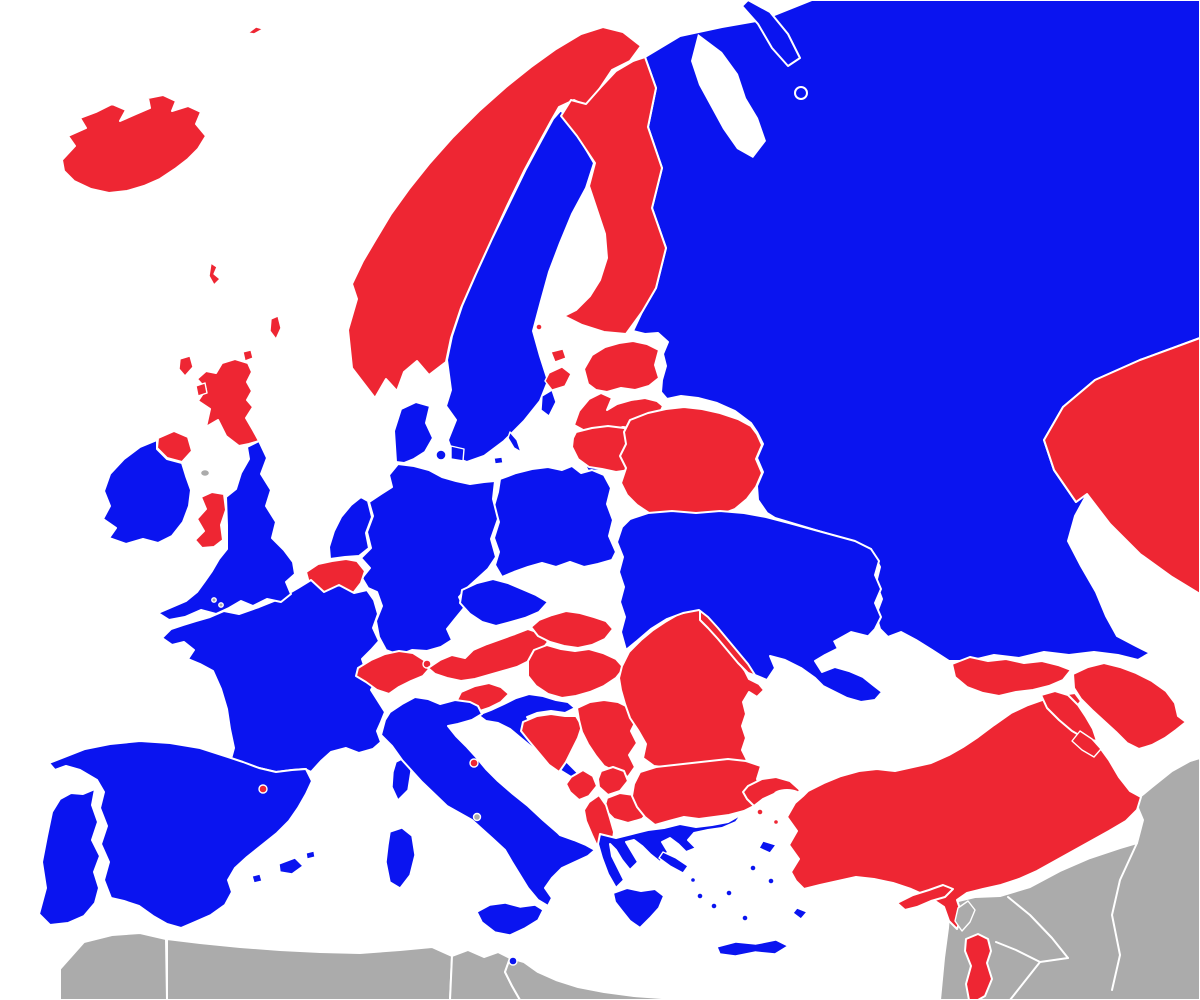  Describe the element at coordinates (693, 880) in the screenshot. I see `aegean-islet` at that location.